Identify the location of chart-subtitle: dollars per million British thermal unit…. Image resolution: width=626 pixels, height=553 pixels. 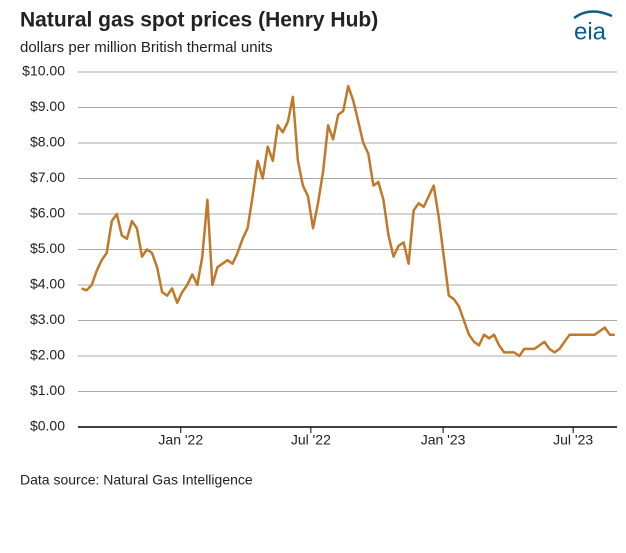
(146, 47).